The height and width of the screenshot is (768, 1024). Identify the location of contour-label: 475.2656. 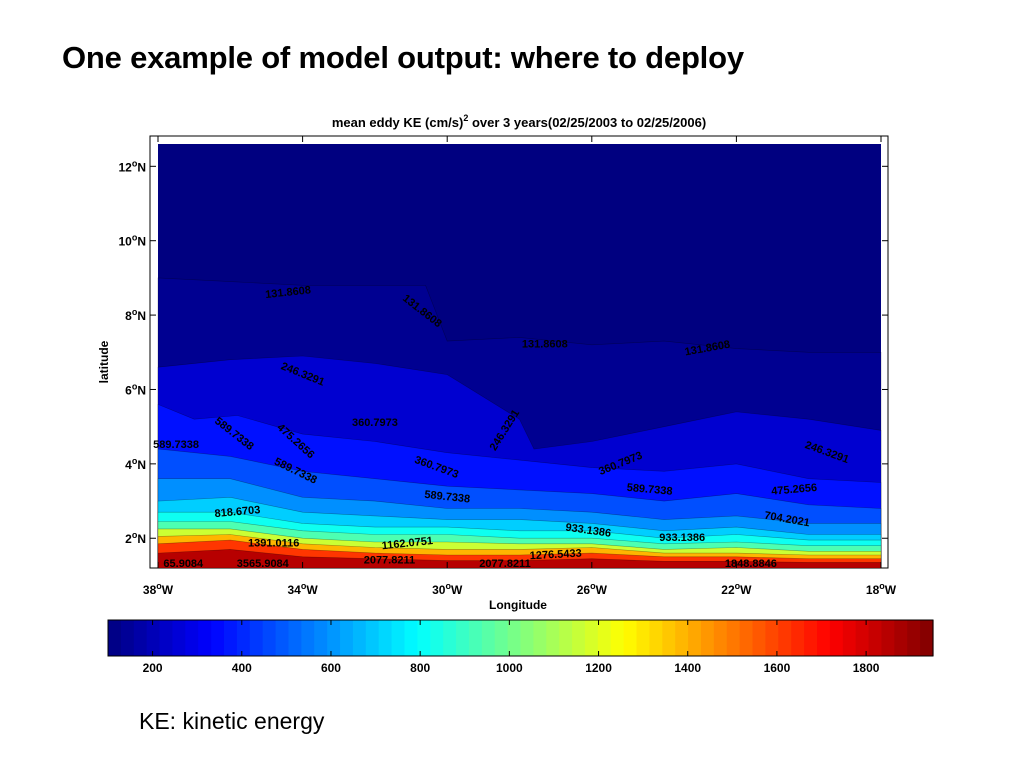
(794, 490).